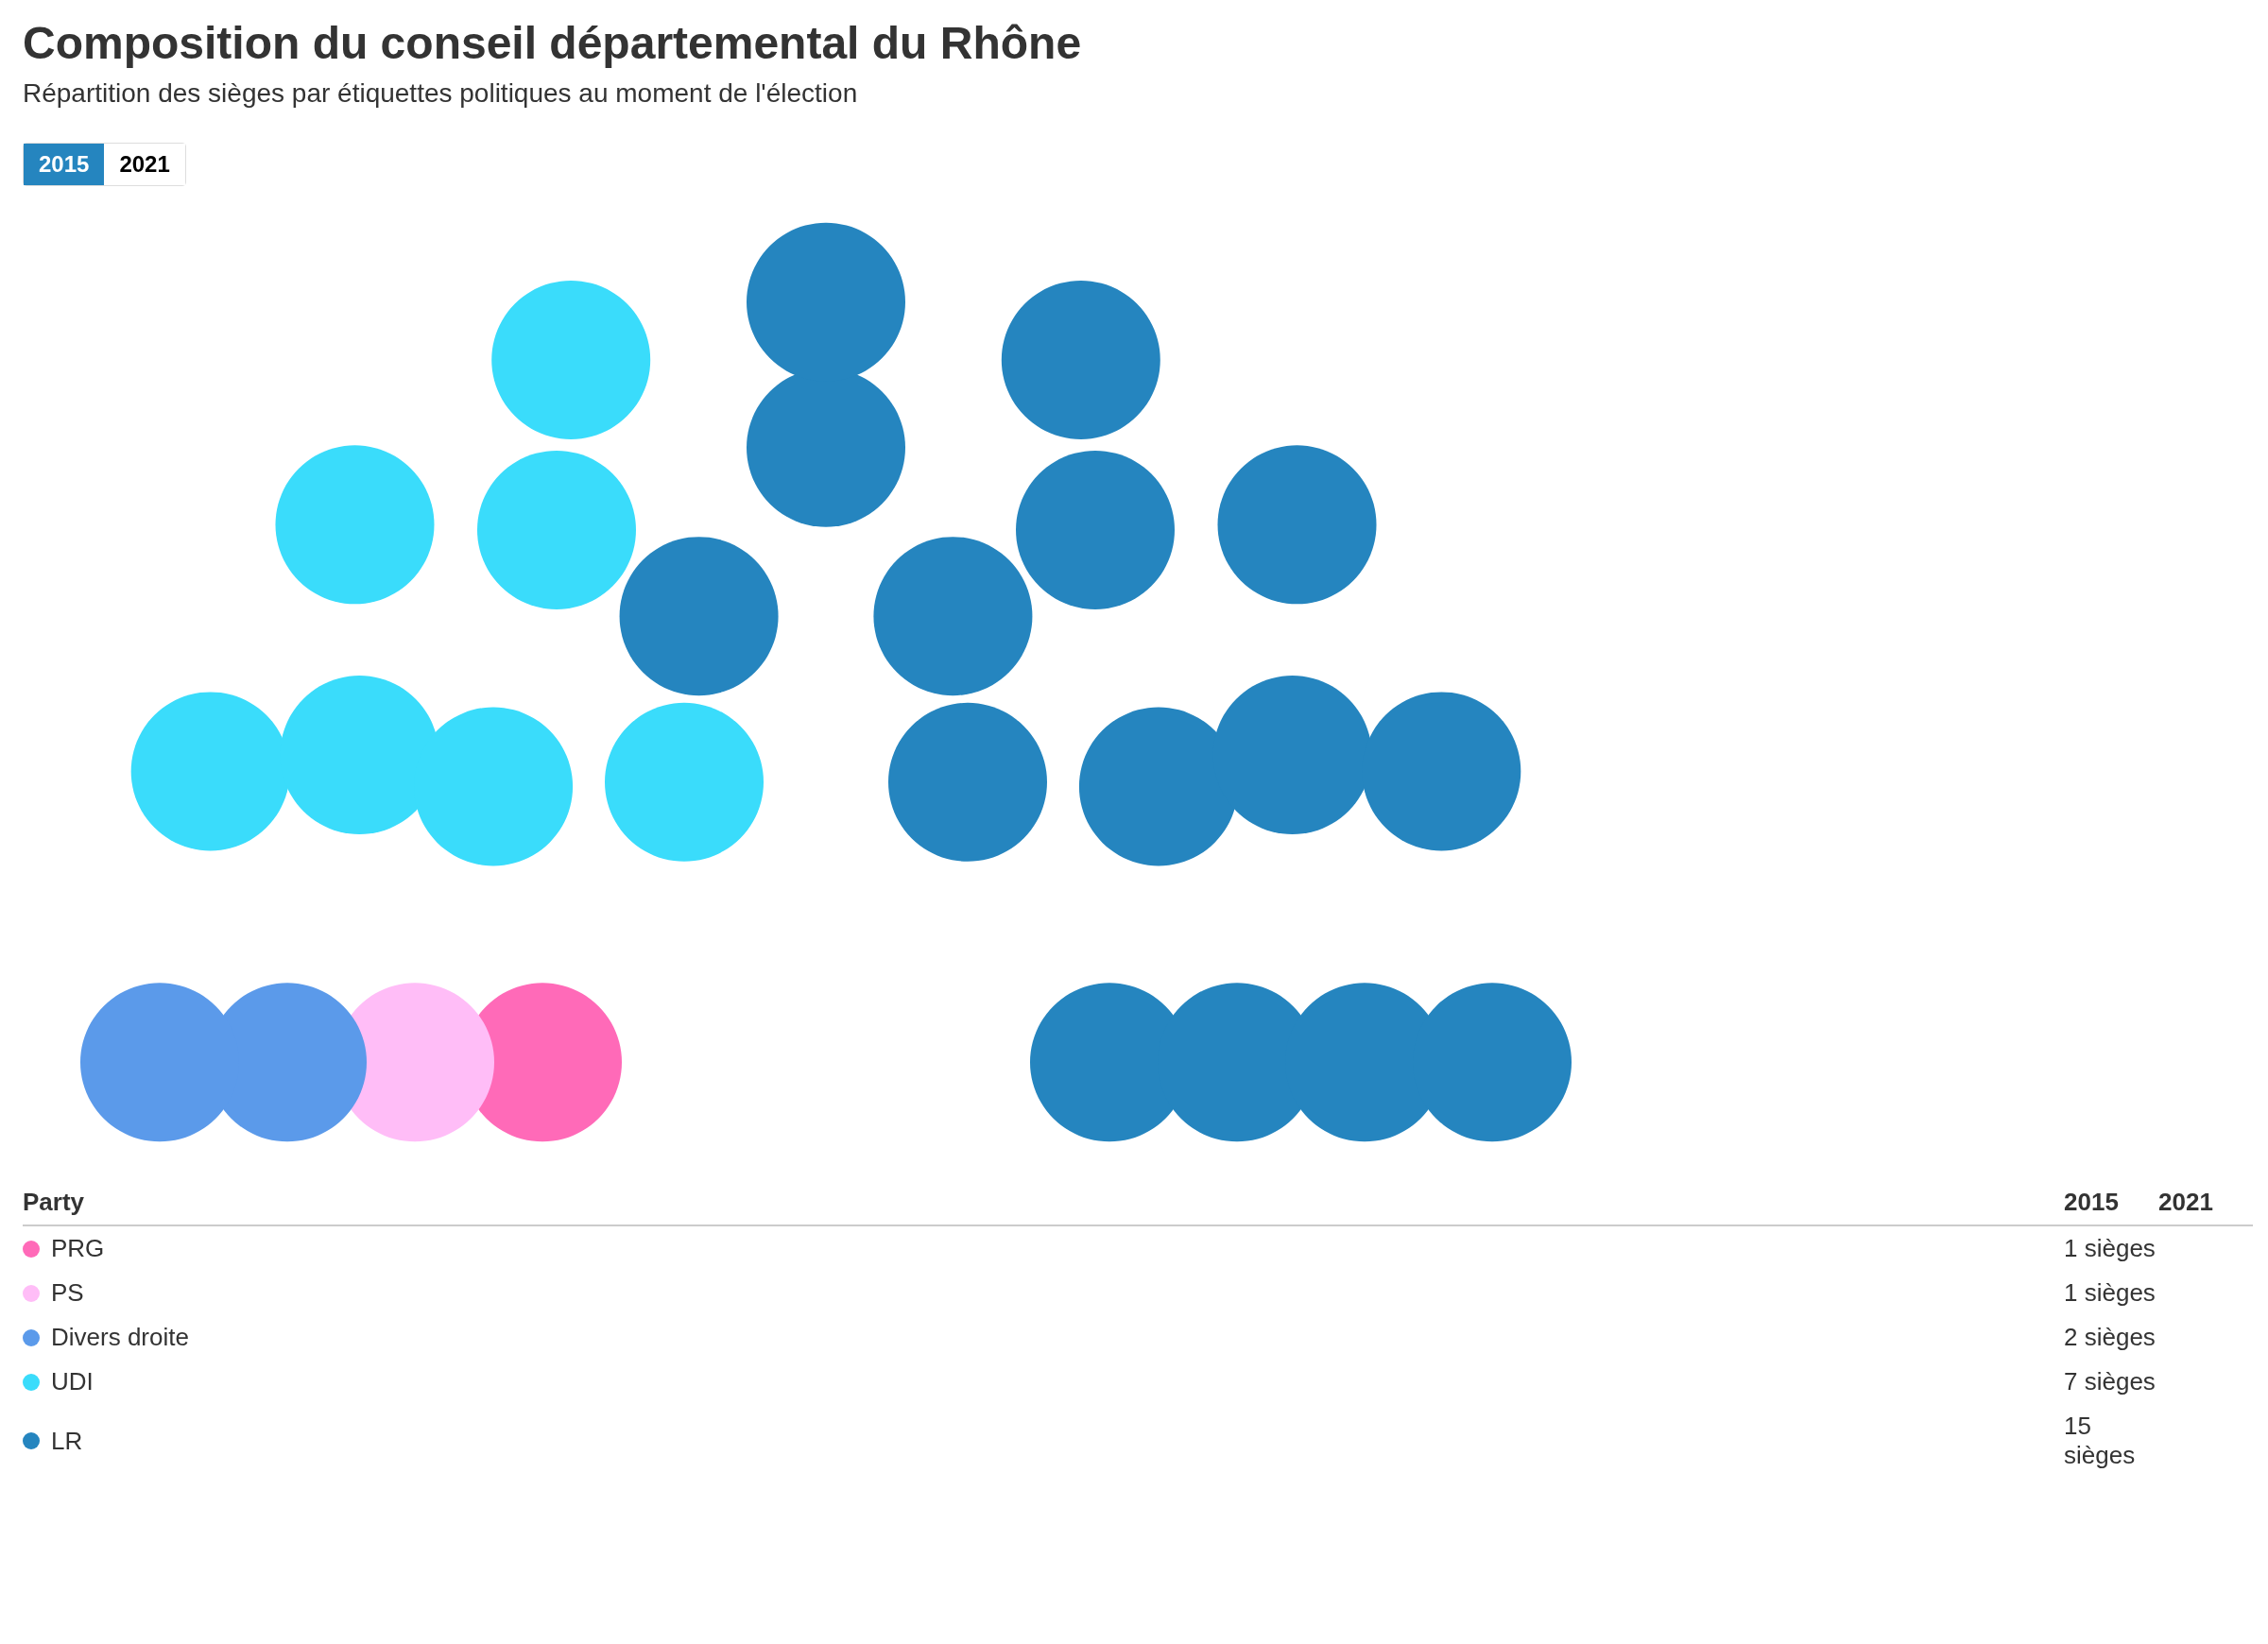 This screenshot has height=1644, width=2268. Describe the element at coordinates (553, 43) in the screenshot. I see `text: Composition du conseil départemental du Rhône` at that location.